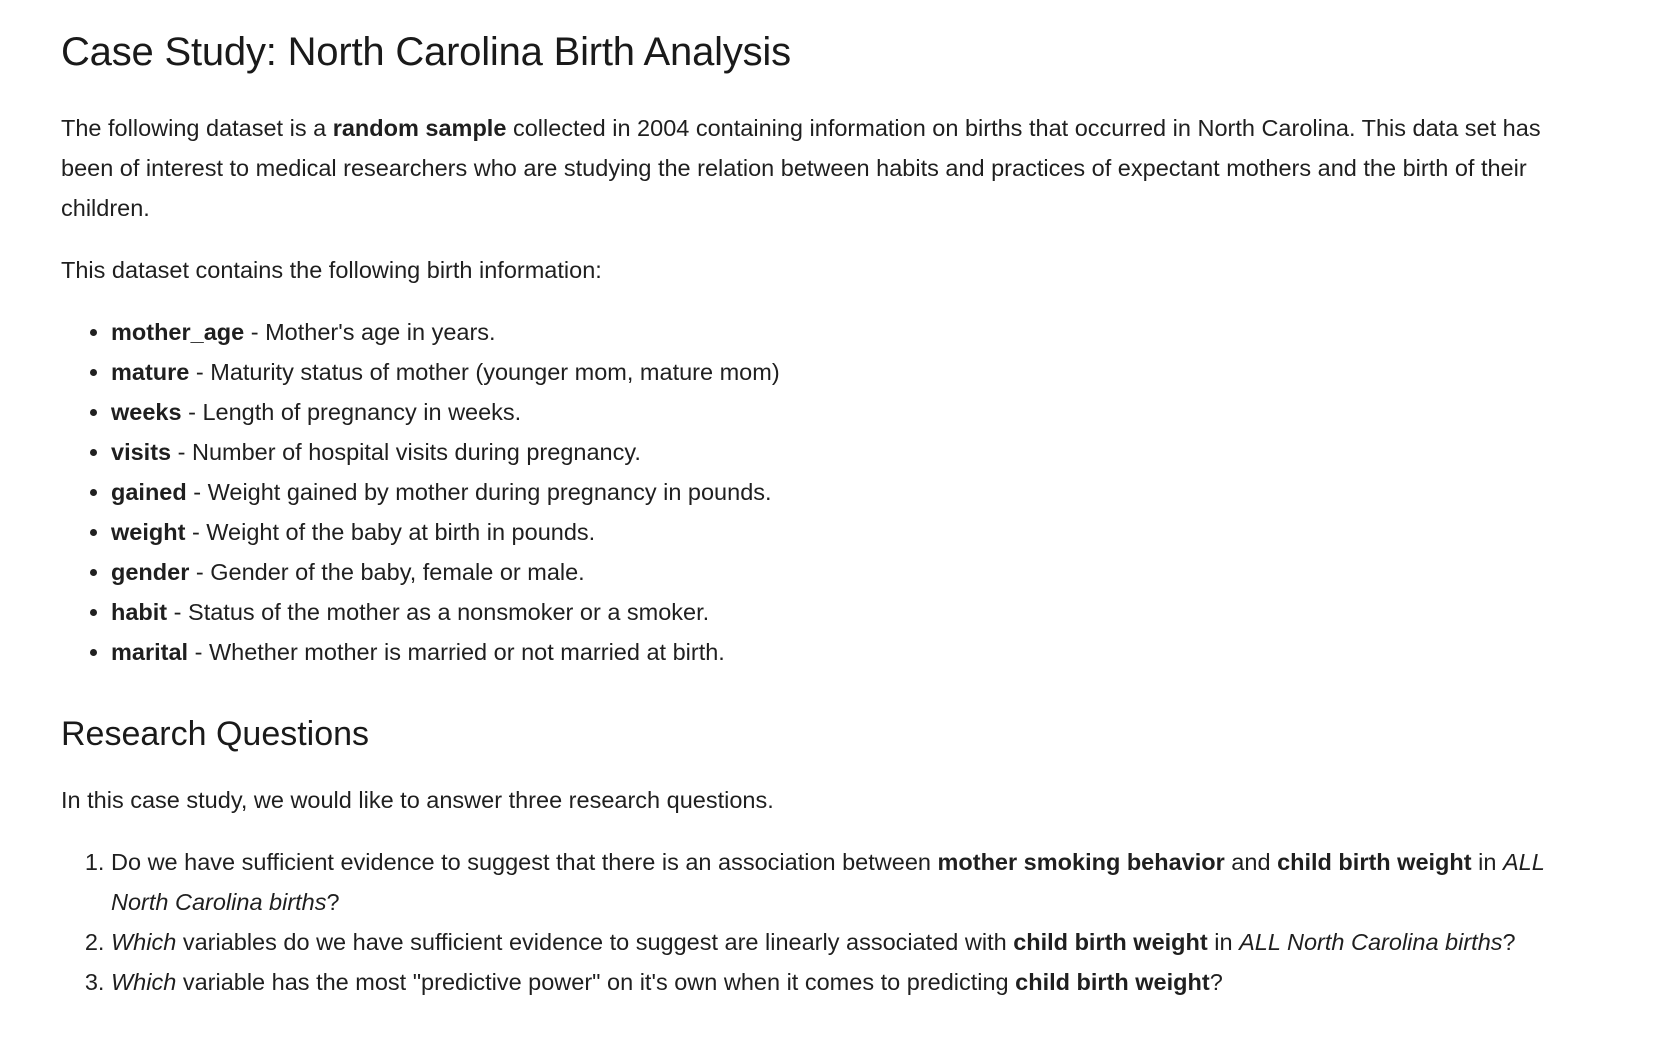 Image resolution: width=1655 pixels, height=1048 pixels. What do you see at coordinates (387, 572) in the screenshot?
I see `variable-desc: - Gender of the baby, female or male.` at bounding box center [387, 572].